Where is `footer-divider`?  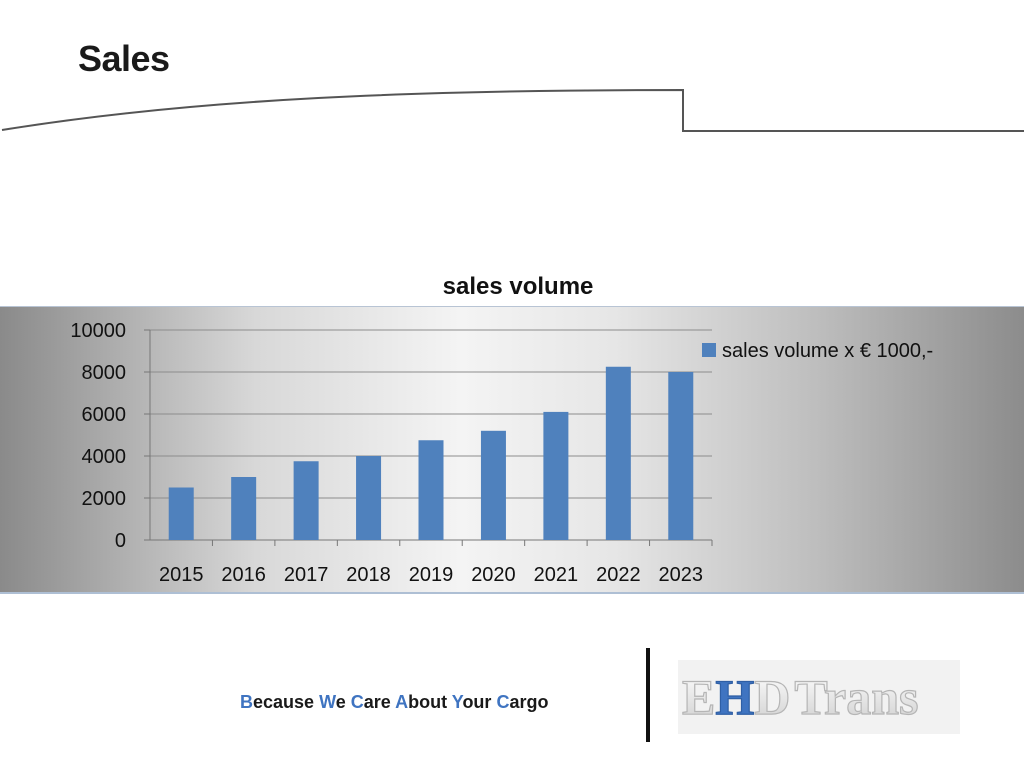
footer-divider is located at coordinates (648, 695).